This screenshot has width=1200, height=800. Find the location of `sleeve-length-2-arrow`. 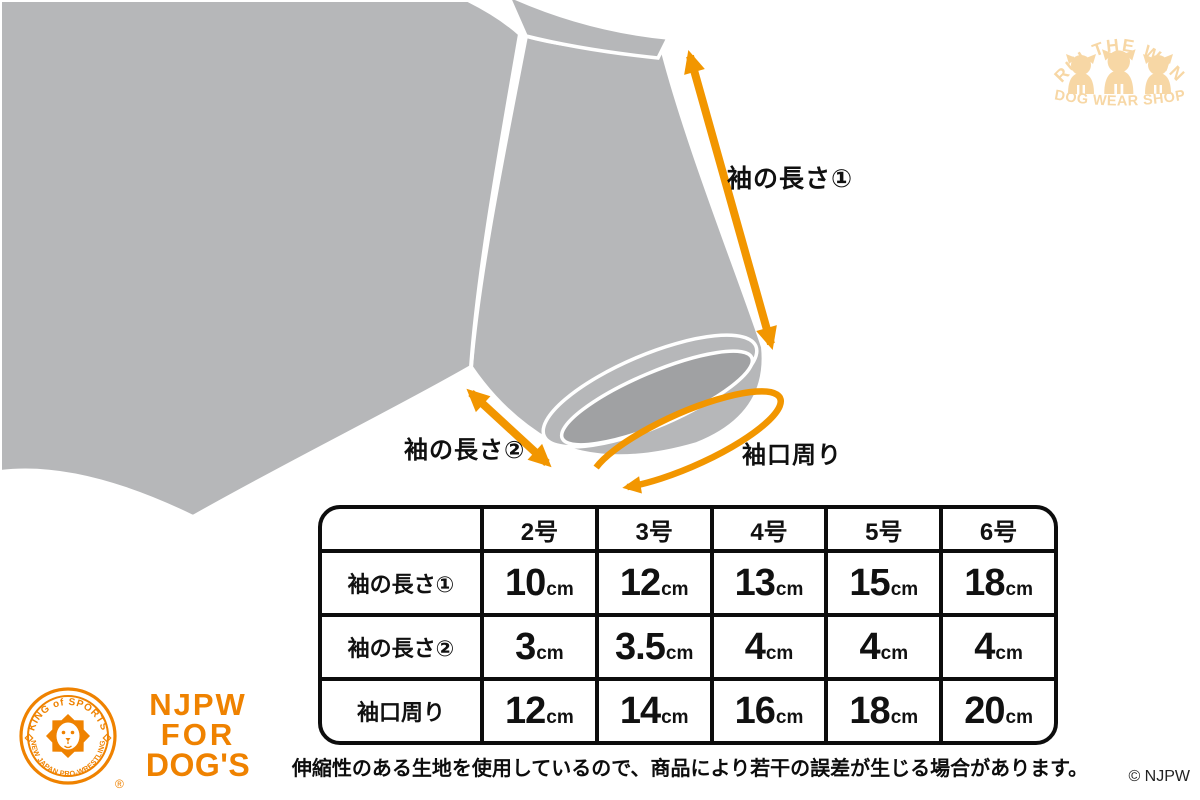

sleeve-length-2-arrow is located at coordinates (509, 428).